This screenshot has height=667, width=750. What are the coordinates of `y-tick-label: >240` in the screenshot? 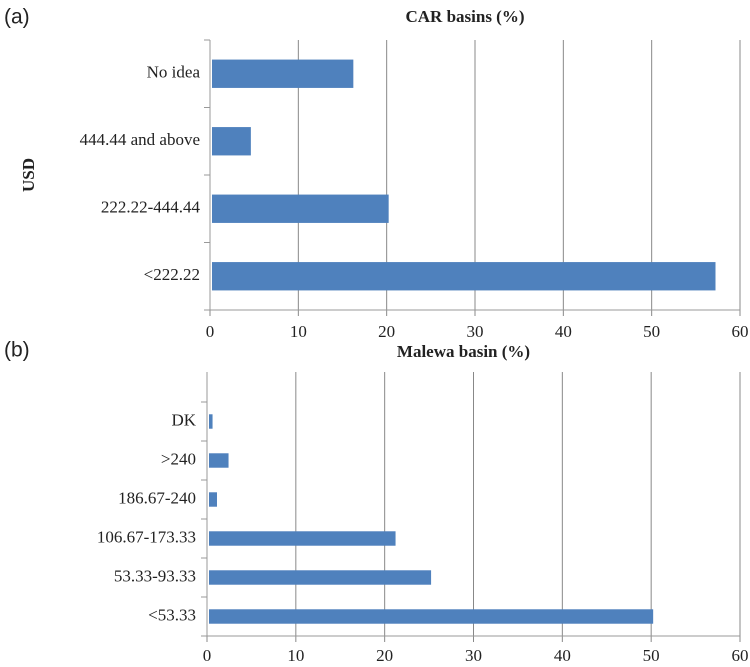 It's located at (178, 458).